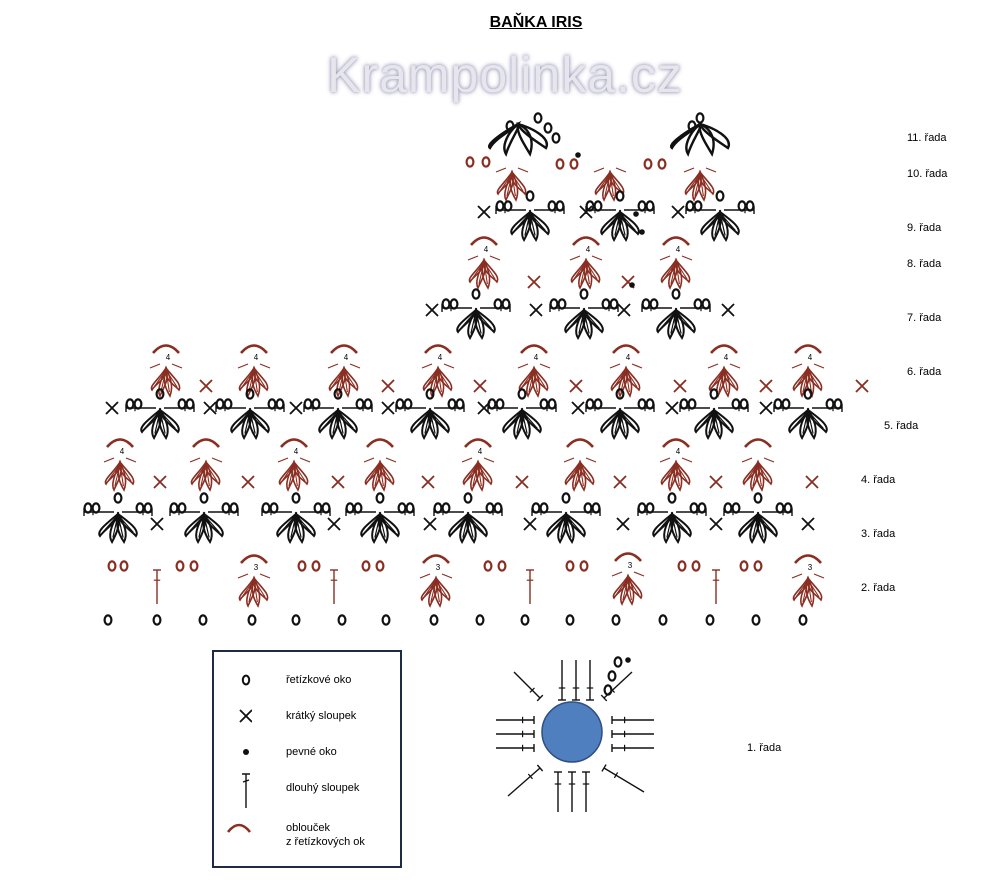 The height and width of the screenshot is (885, 997). I want to click on legend-label-chain: řetízkové oko, so click(319, 680).